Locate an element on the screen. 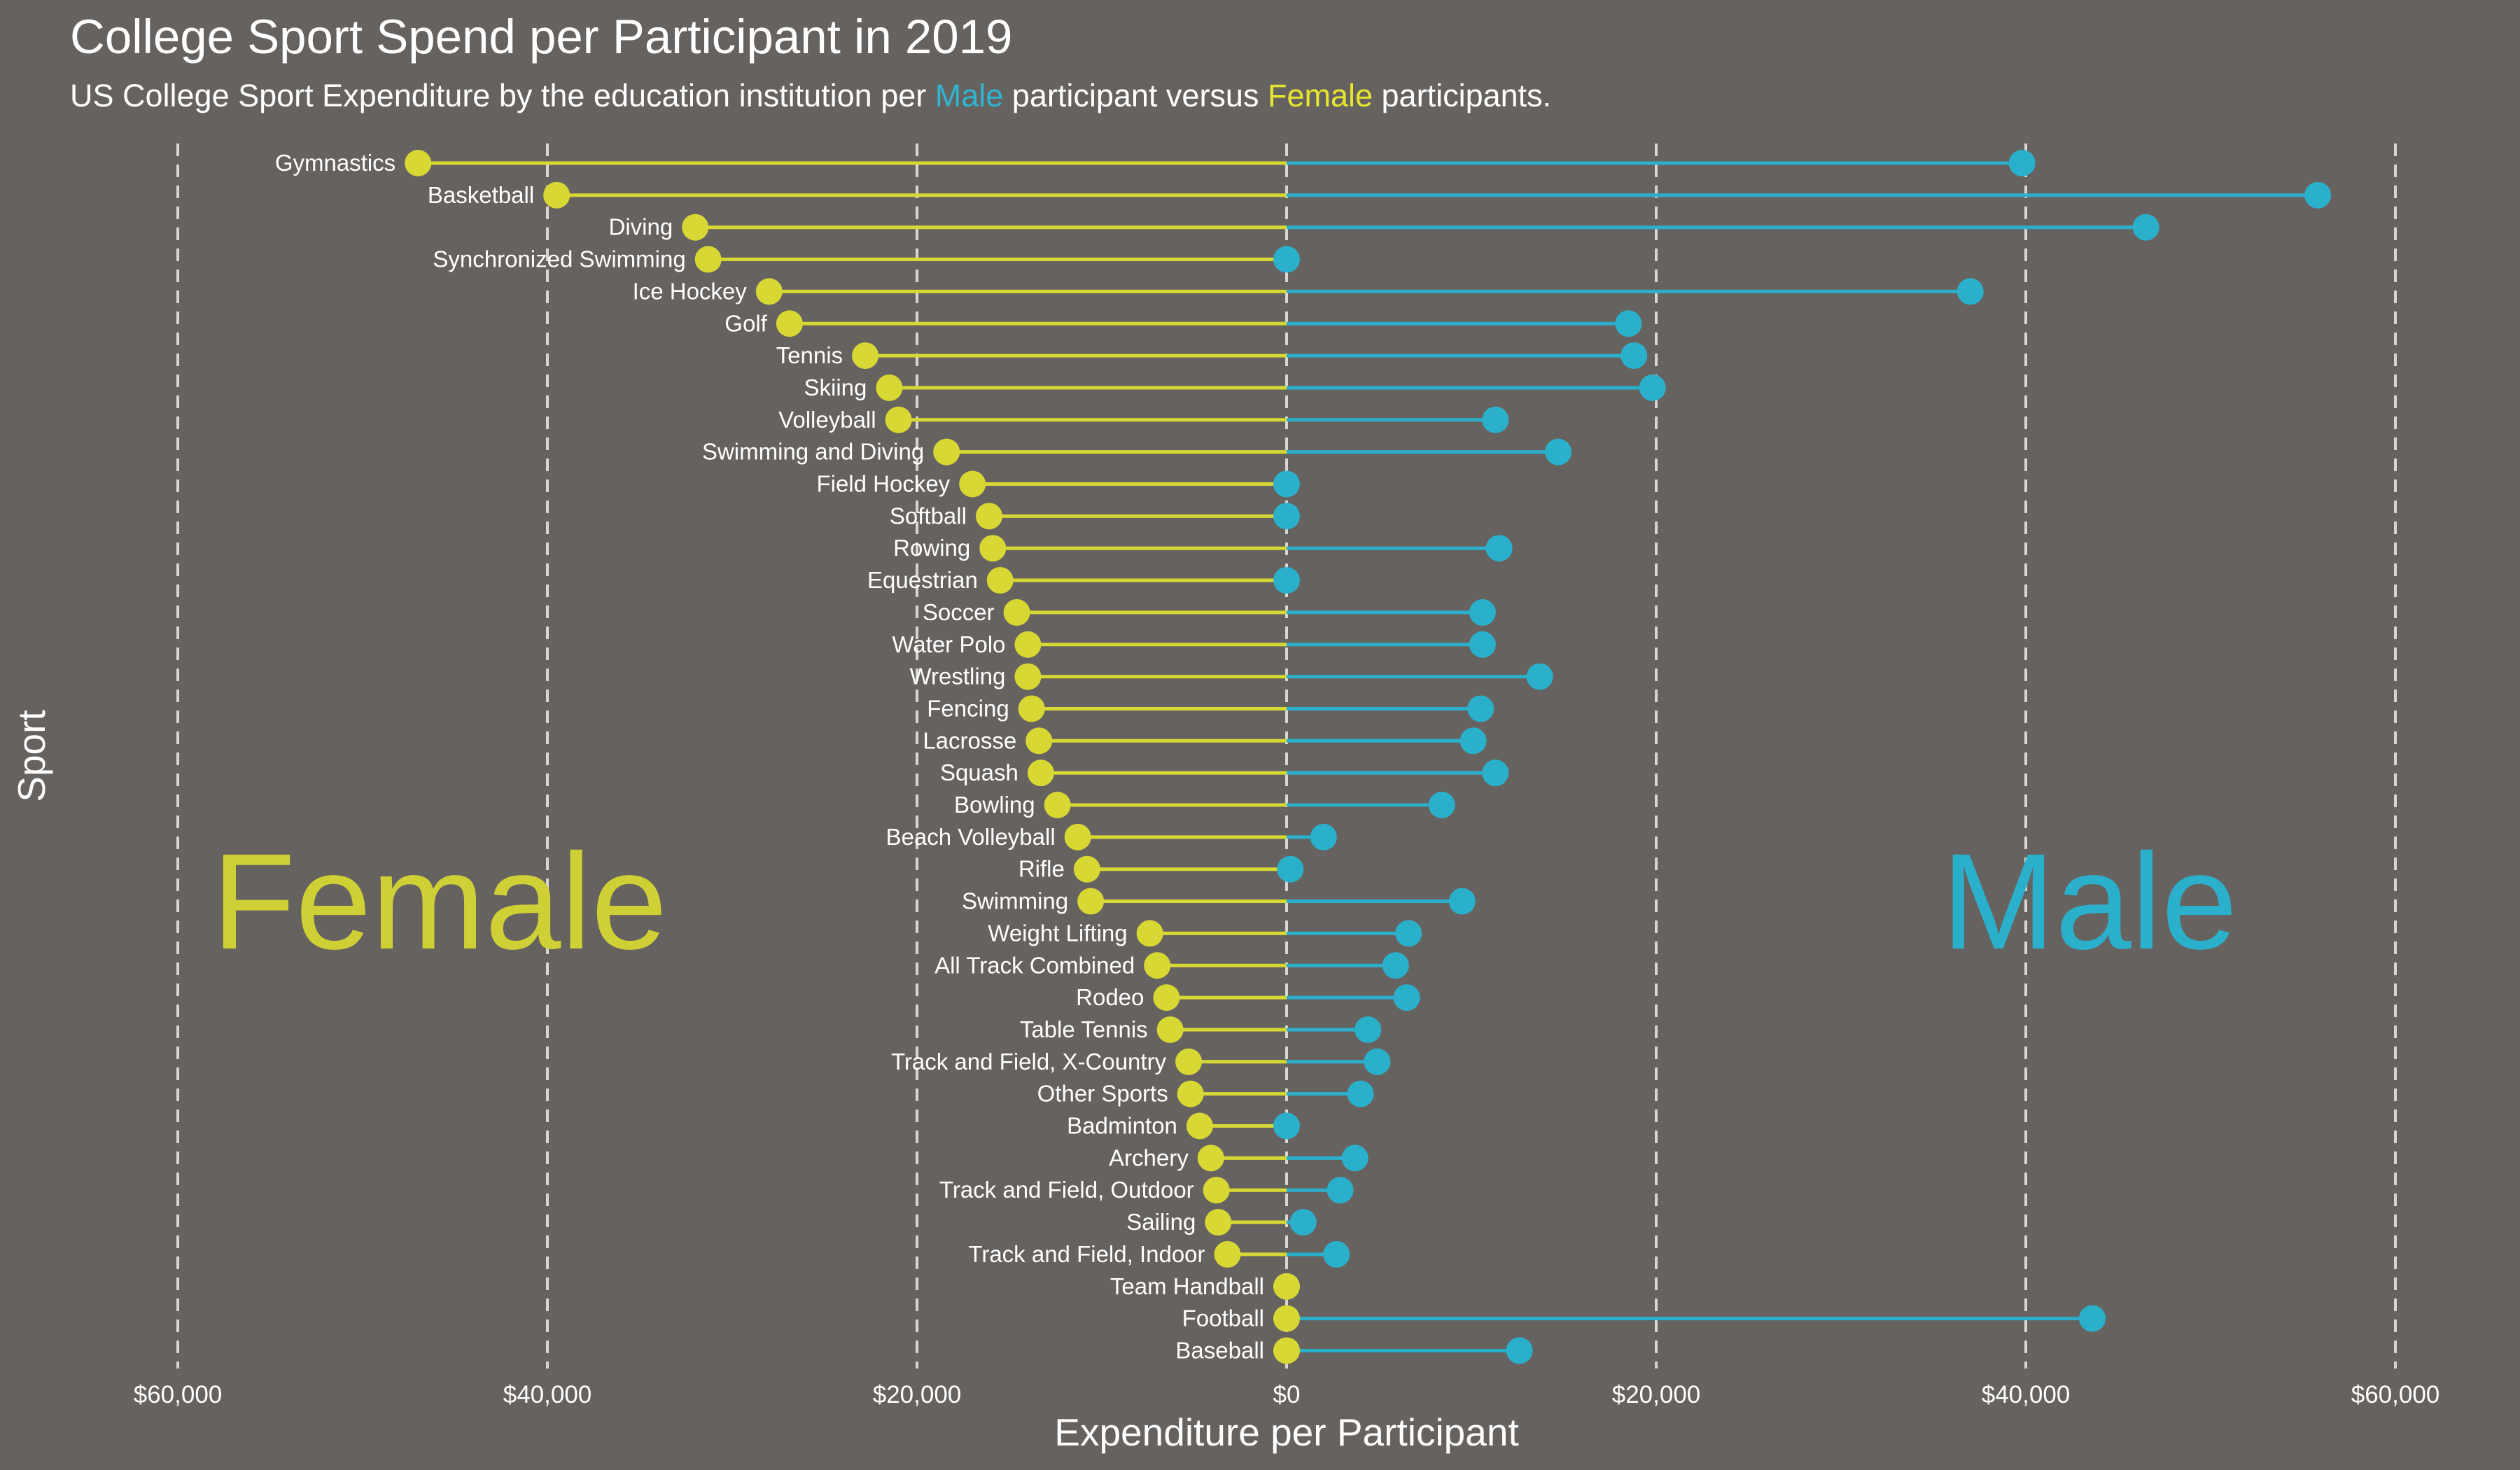 This screenshot has width=2520, height=1470. dot-male-swimming-and-diving is located at coordinates (1558, 451).